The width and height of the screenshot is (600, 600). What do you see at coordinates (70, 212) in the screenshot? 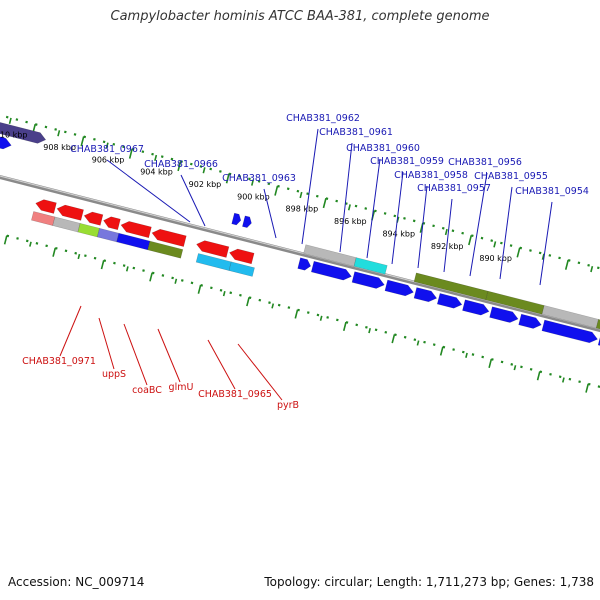
I see `gene-arrow-reverse` at bounding box center [70, 212].